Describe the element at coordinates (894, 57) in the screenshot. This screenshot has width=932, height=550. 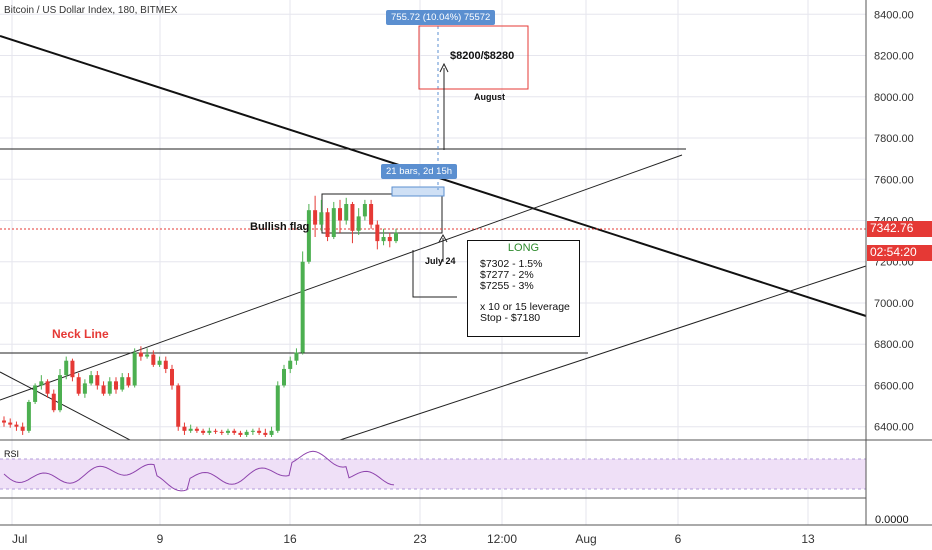
I see `price-tick-label: 8200.00` at that location.